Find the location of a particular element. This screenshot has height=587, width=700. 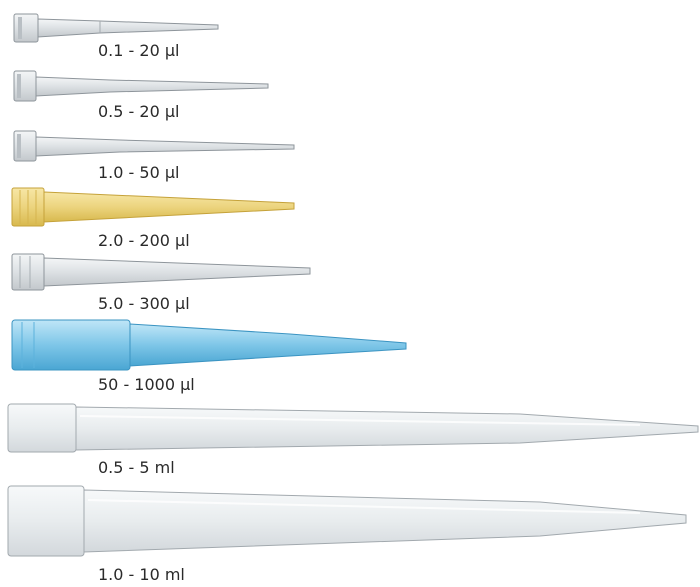

tip-label-7: 0.5 - 5 ml is located at coordinates (136, 467).